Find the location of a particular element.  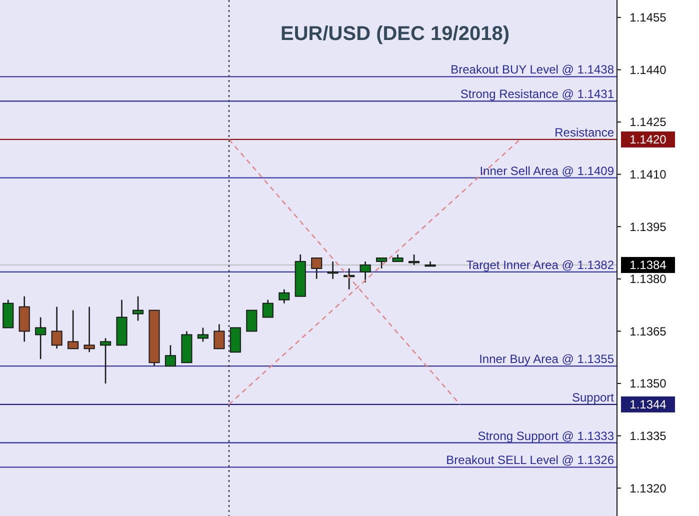

text: EUR/USD (DEC 19/2018) is located at coordinates (395, 34).